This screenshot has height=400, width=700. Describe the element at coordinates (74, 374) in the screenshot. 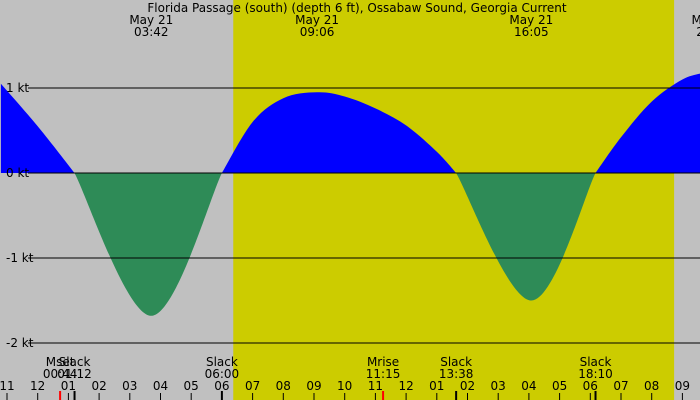

I see `event-time: 01:12` at that location.